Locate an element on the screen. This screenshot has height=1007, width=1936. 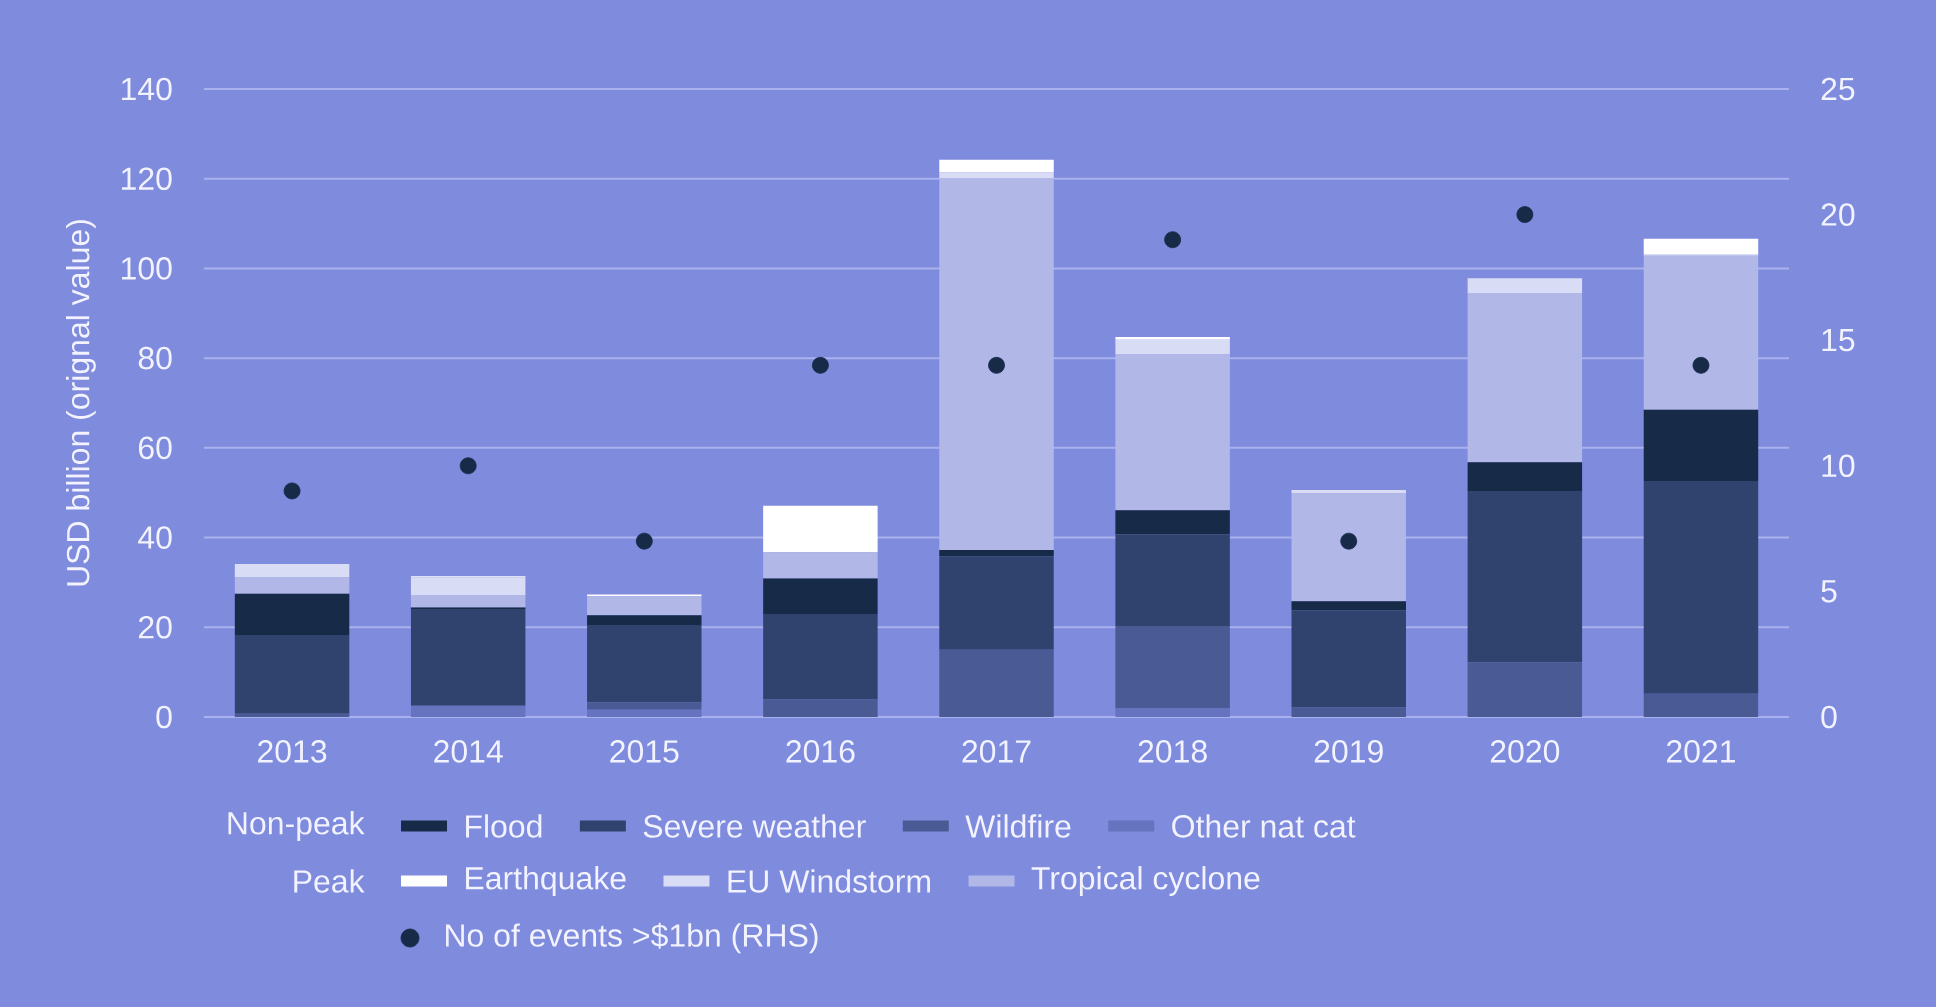
y-tick-label: 100 is located at coordinates (146, 268).